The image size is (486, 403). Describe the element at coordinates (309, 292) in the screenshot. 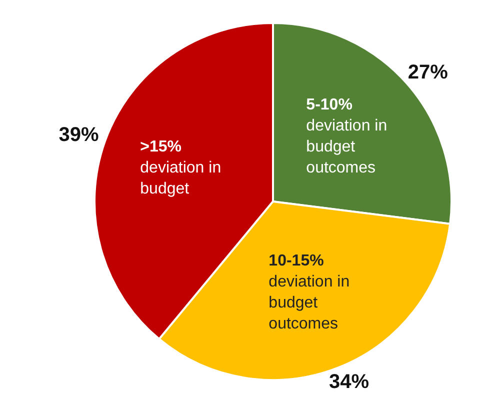

I see `slice-label: 10-15% deviation in budget outcomes` at that location.